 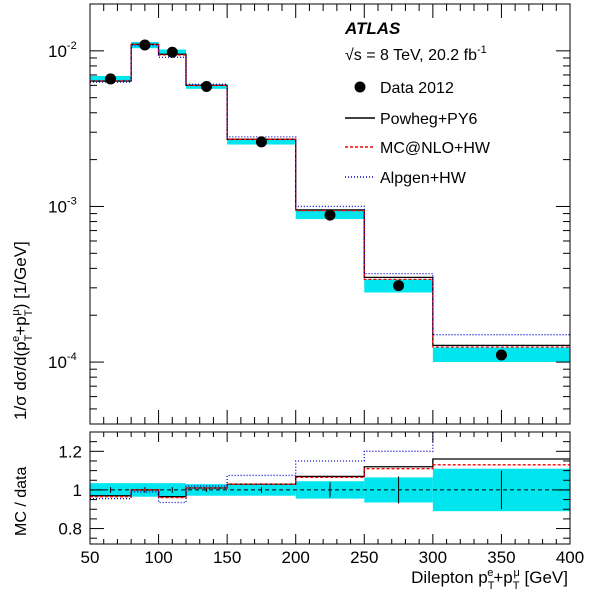 I want to click on ratio-series-lines, so click(x=330, y=468).